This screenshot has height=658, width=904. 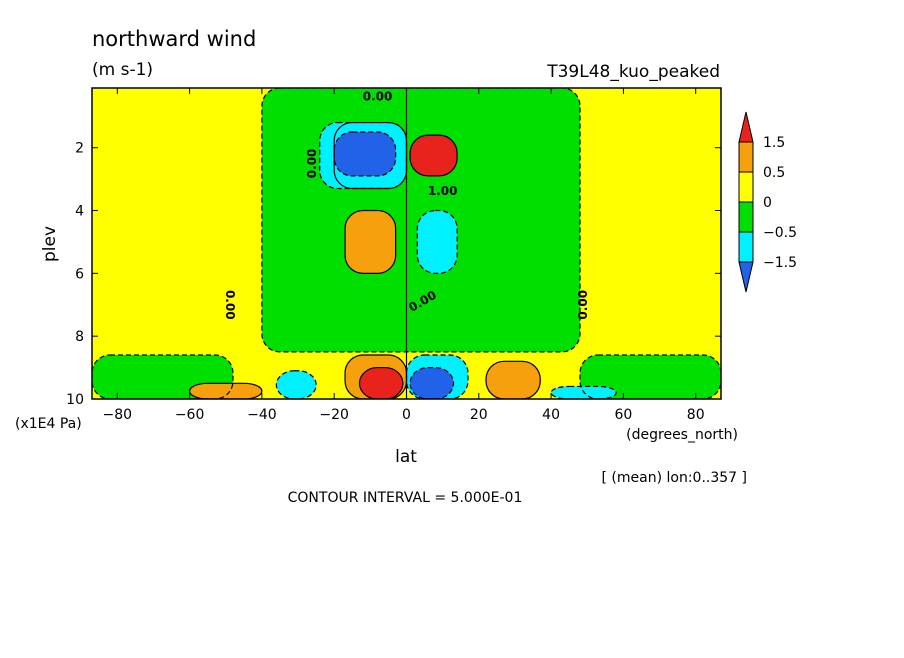 What do you see at coordinates (551, 415) in the screenshot?
I see `x-tick-label: 40` at bounding box center [551, 415].